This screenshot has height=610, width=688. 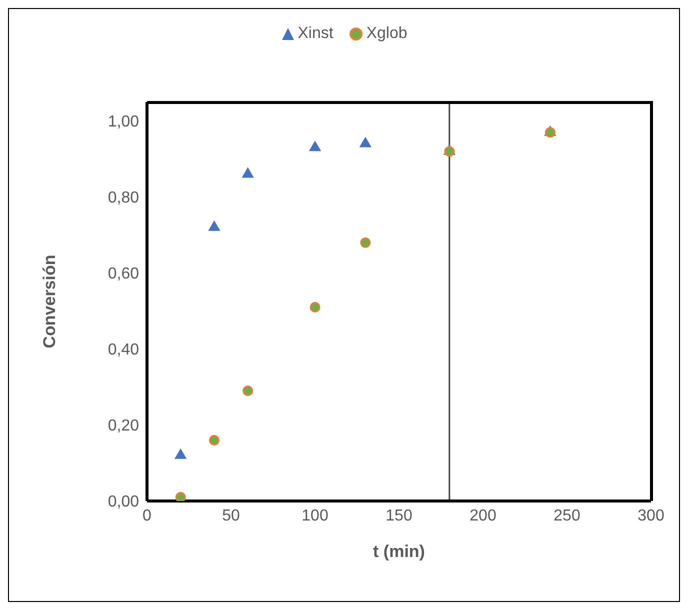 I want to click on legend-label: Xglob, so click(x=387, y=34).